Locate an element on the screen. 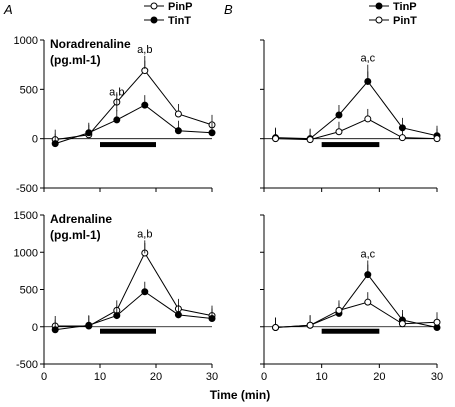 This screenshot has height=407, width=455. y-label-line1: Adrenaline is located at coordinates (81, 219).